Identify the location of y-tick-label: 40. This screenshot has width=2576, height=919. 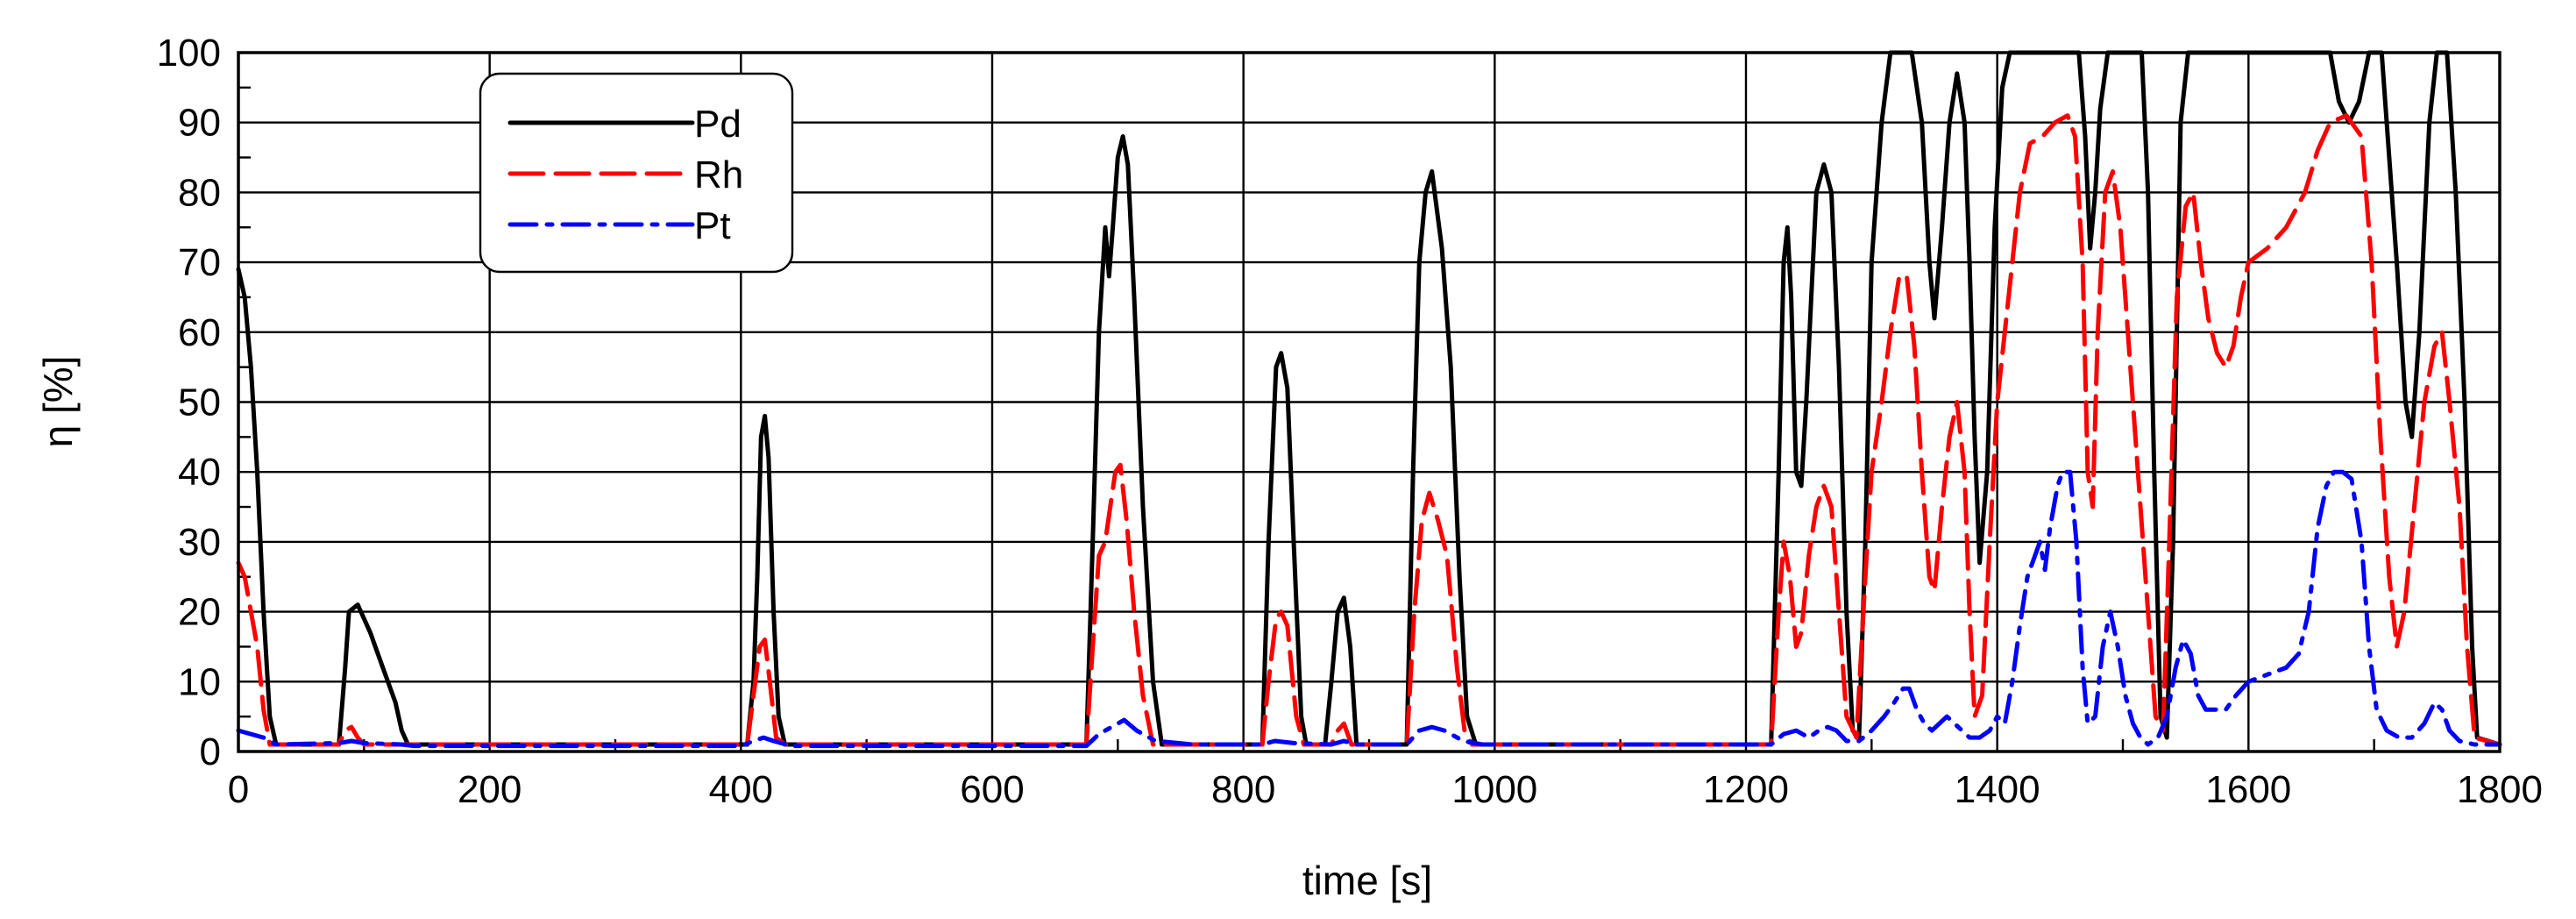
(199, 473).